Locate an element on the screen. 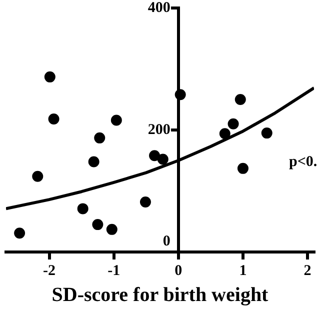 This screenshot has width=320, height=320. x-tick-label: 0 is located at coordinates (178, 270).